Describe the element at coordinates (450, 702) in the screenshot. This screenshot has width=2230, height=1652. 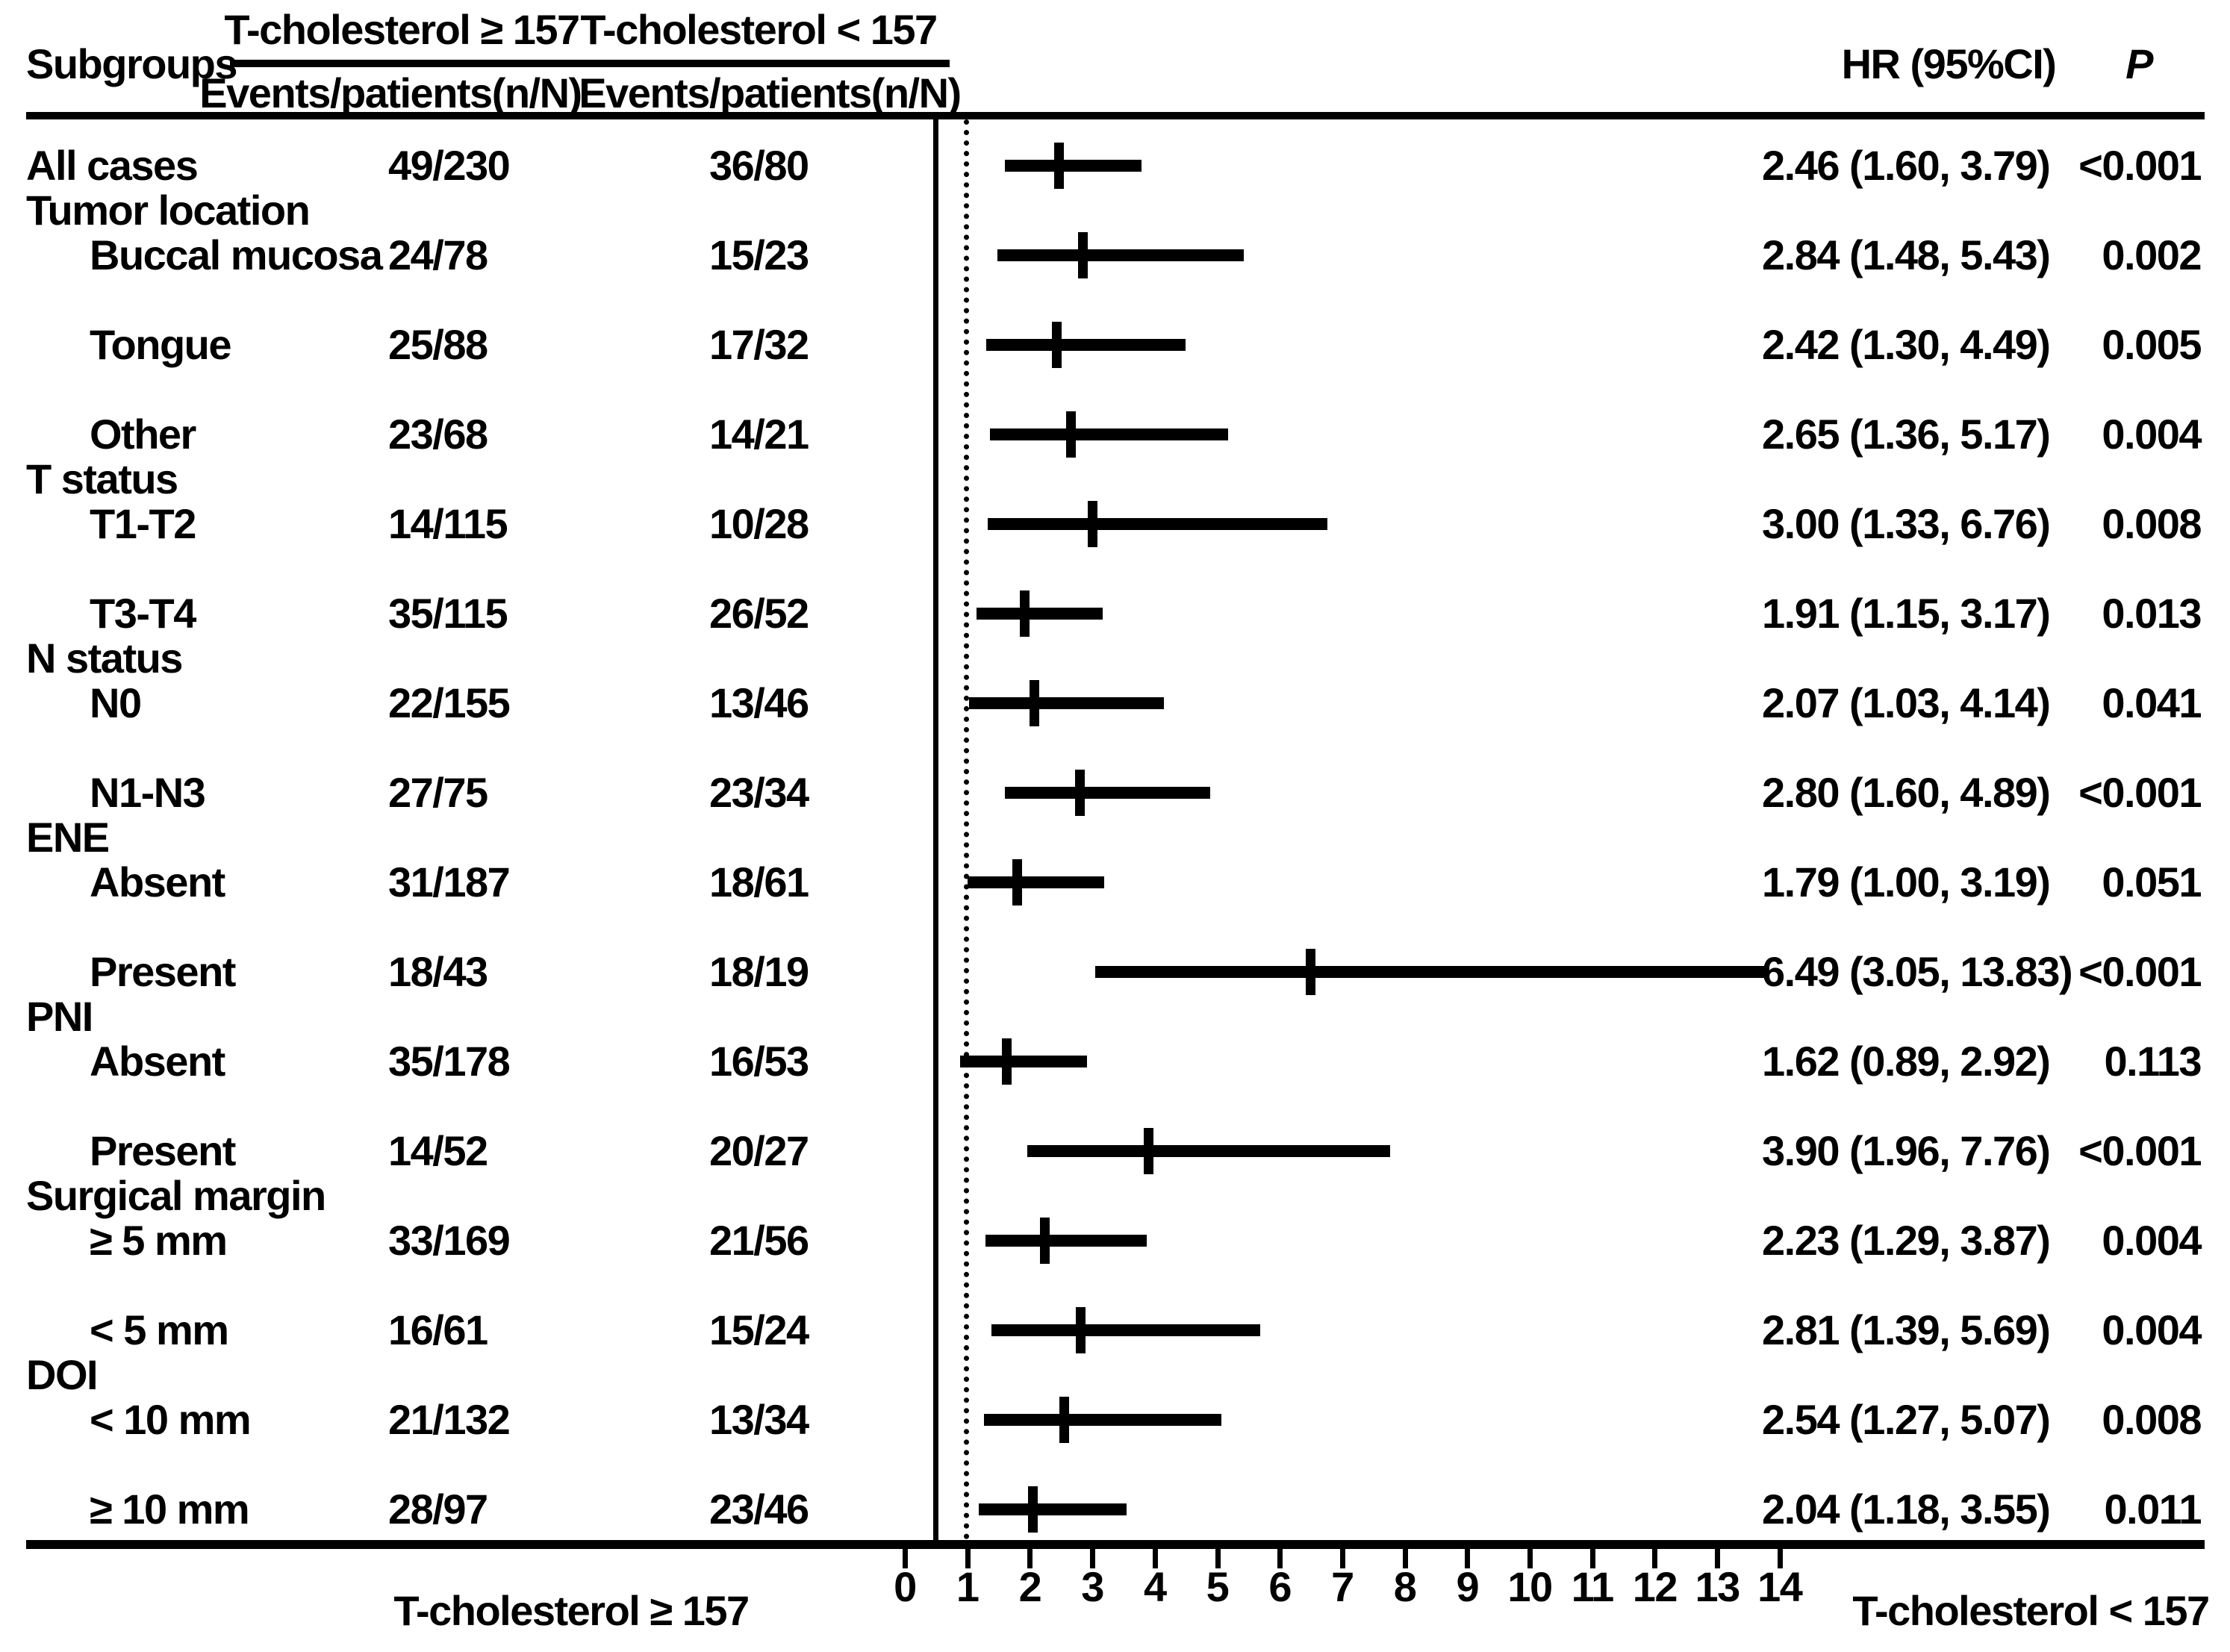
I see `events-ge157-value: 22/155` at that location.